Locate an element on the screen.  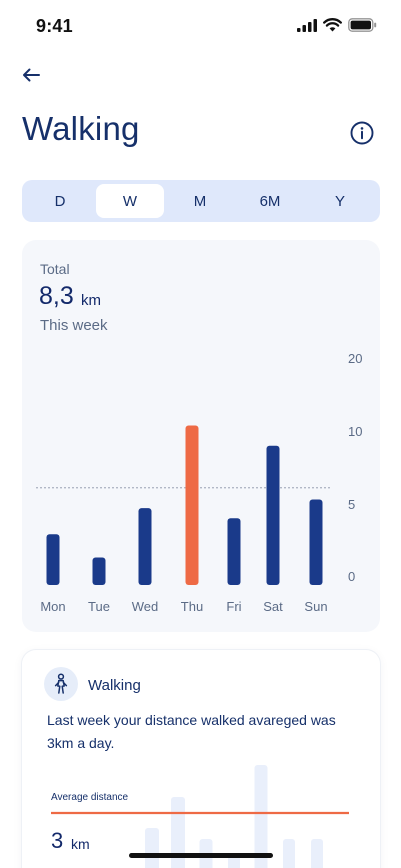
x-tick-label: Thu is located at coordinates (192, 606).